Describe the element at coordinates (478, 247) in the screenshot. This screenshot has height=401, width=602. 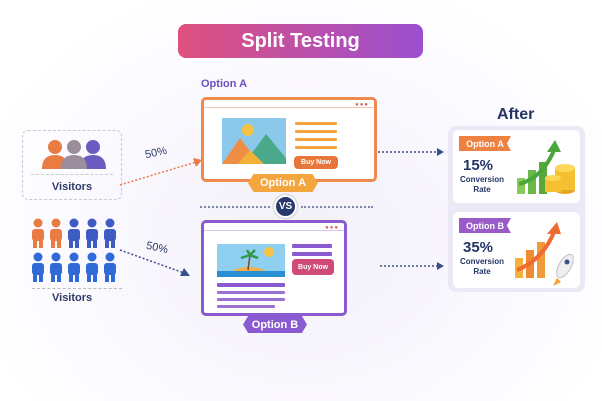
I see `result-b-rate: 35%` at that location.